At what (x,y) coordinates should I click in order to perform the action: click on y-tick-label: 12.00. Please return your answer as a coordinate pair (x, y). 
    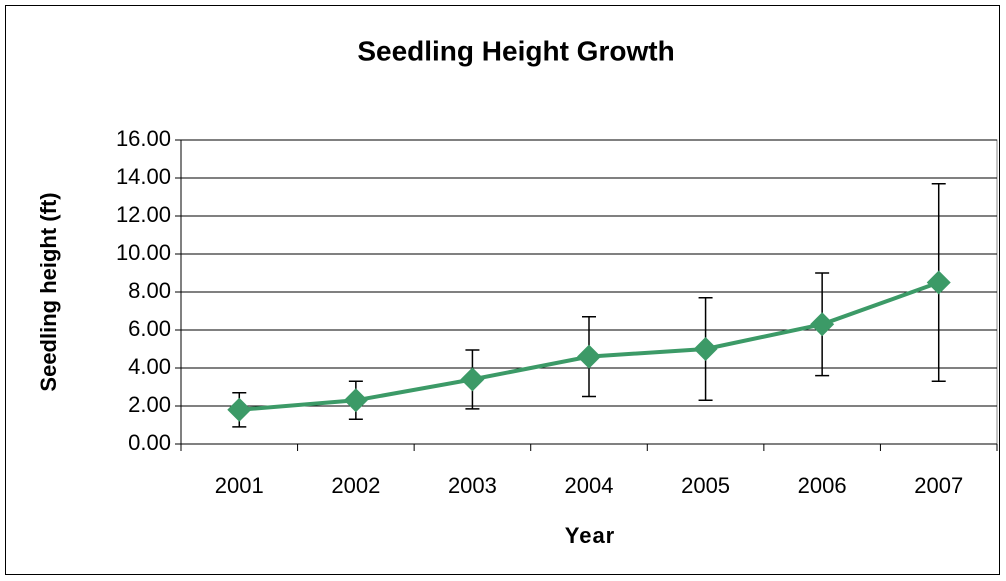
    Looking at the image, I should click on (143, 214).